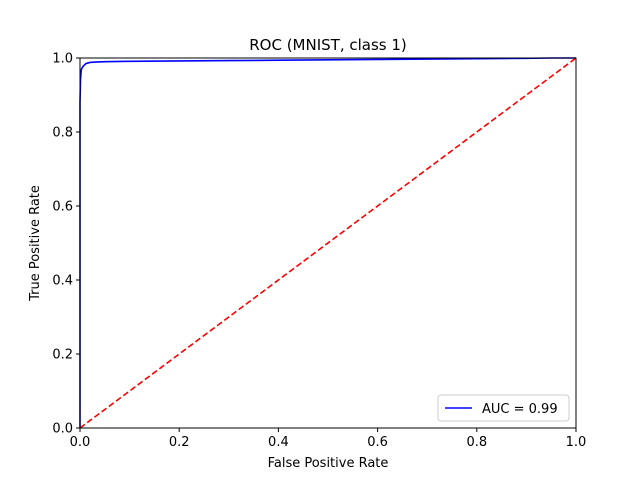 The image size is (640, 480). I want to click on y-axis-ticks: 0.0 0.2 0.4 0.6 0.8 1.0, so click(66, 244).